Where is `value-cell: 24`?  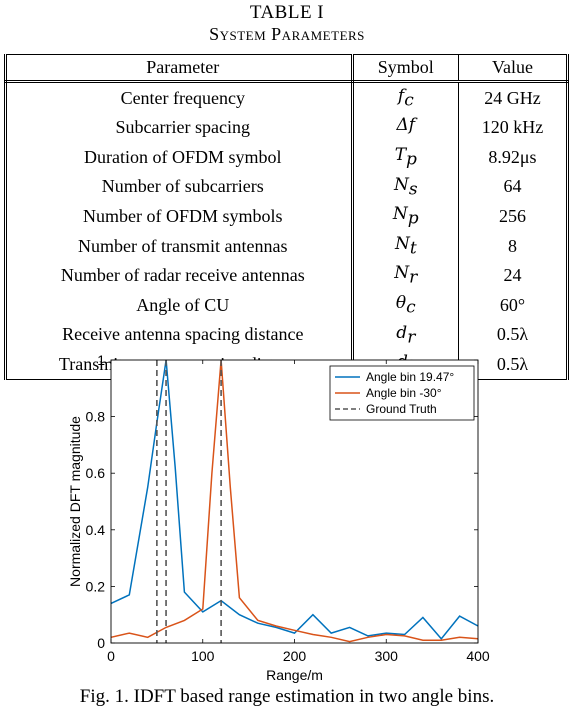 value-cell: 24 is located at coordinates (514, 275).